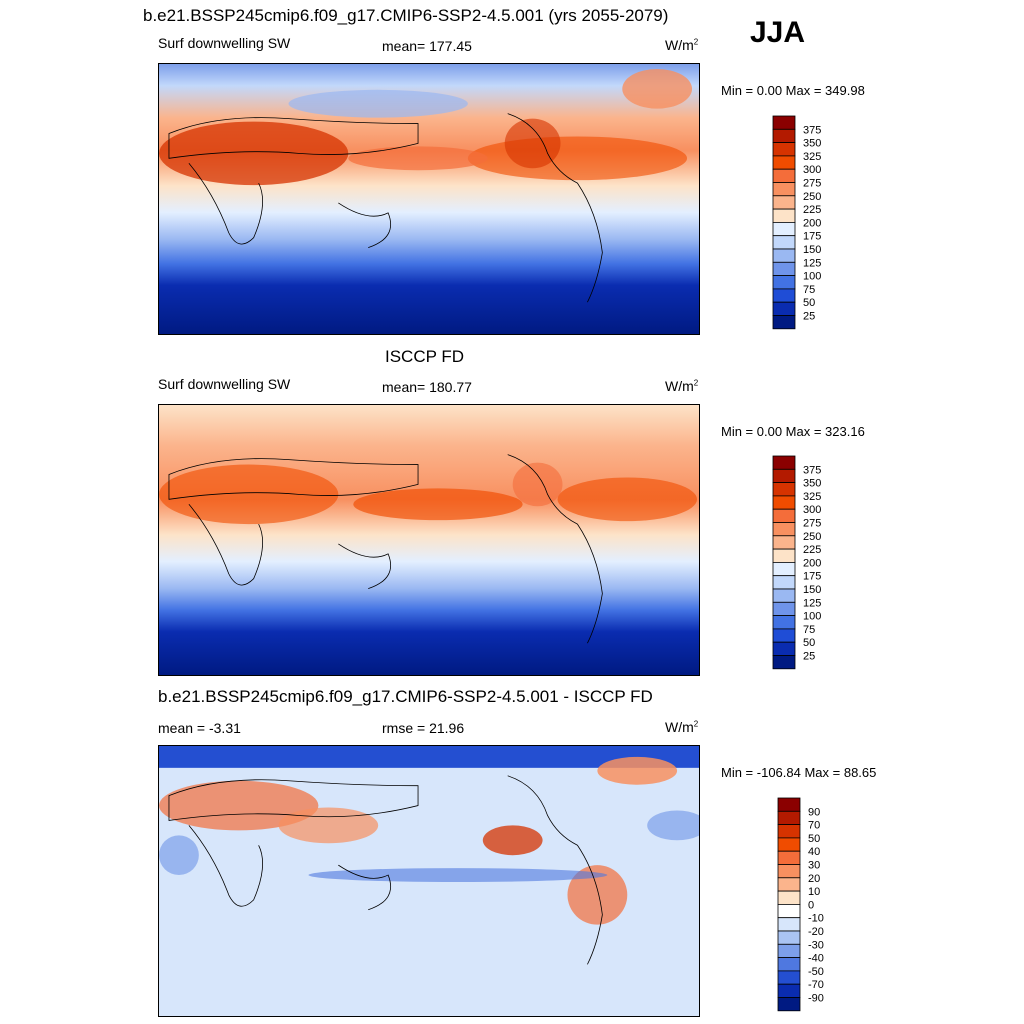 The width and height of the screenshot is (1024, 1024). Describe the element at coordinates (816, 932) in the screenshot. I see `colorbar-tick-label: -20` at that location.